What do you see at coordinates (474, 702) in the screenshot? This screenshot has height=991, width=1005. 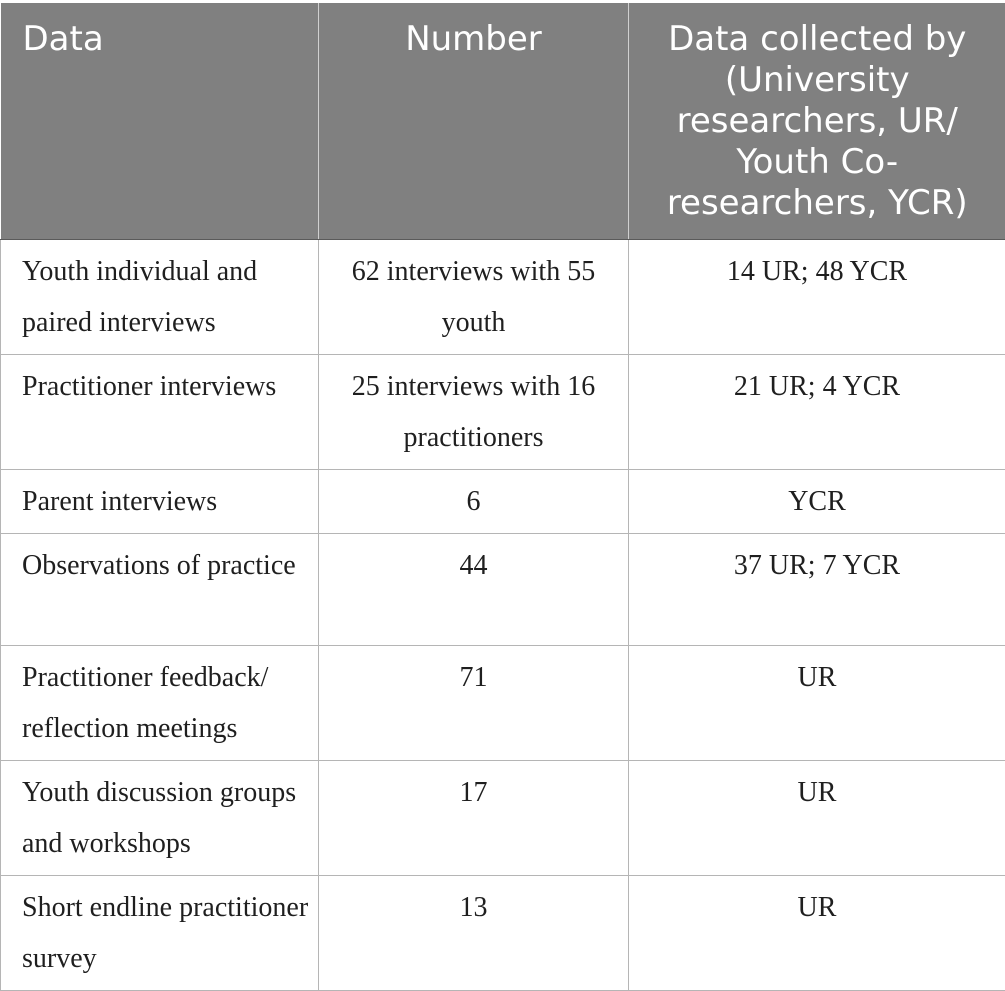 I see `cell-number: 71` at bounding box center [474, 702].